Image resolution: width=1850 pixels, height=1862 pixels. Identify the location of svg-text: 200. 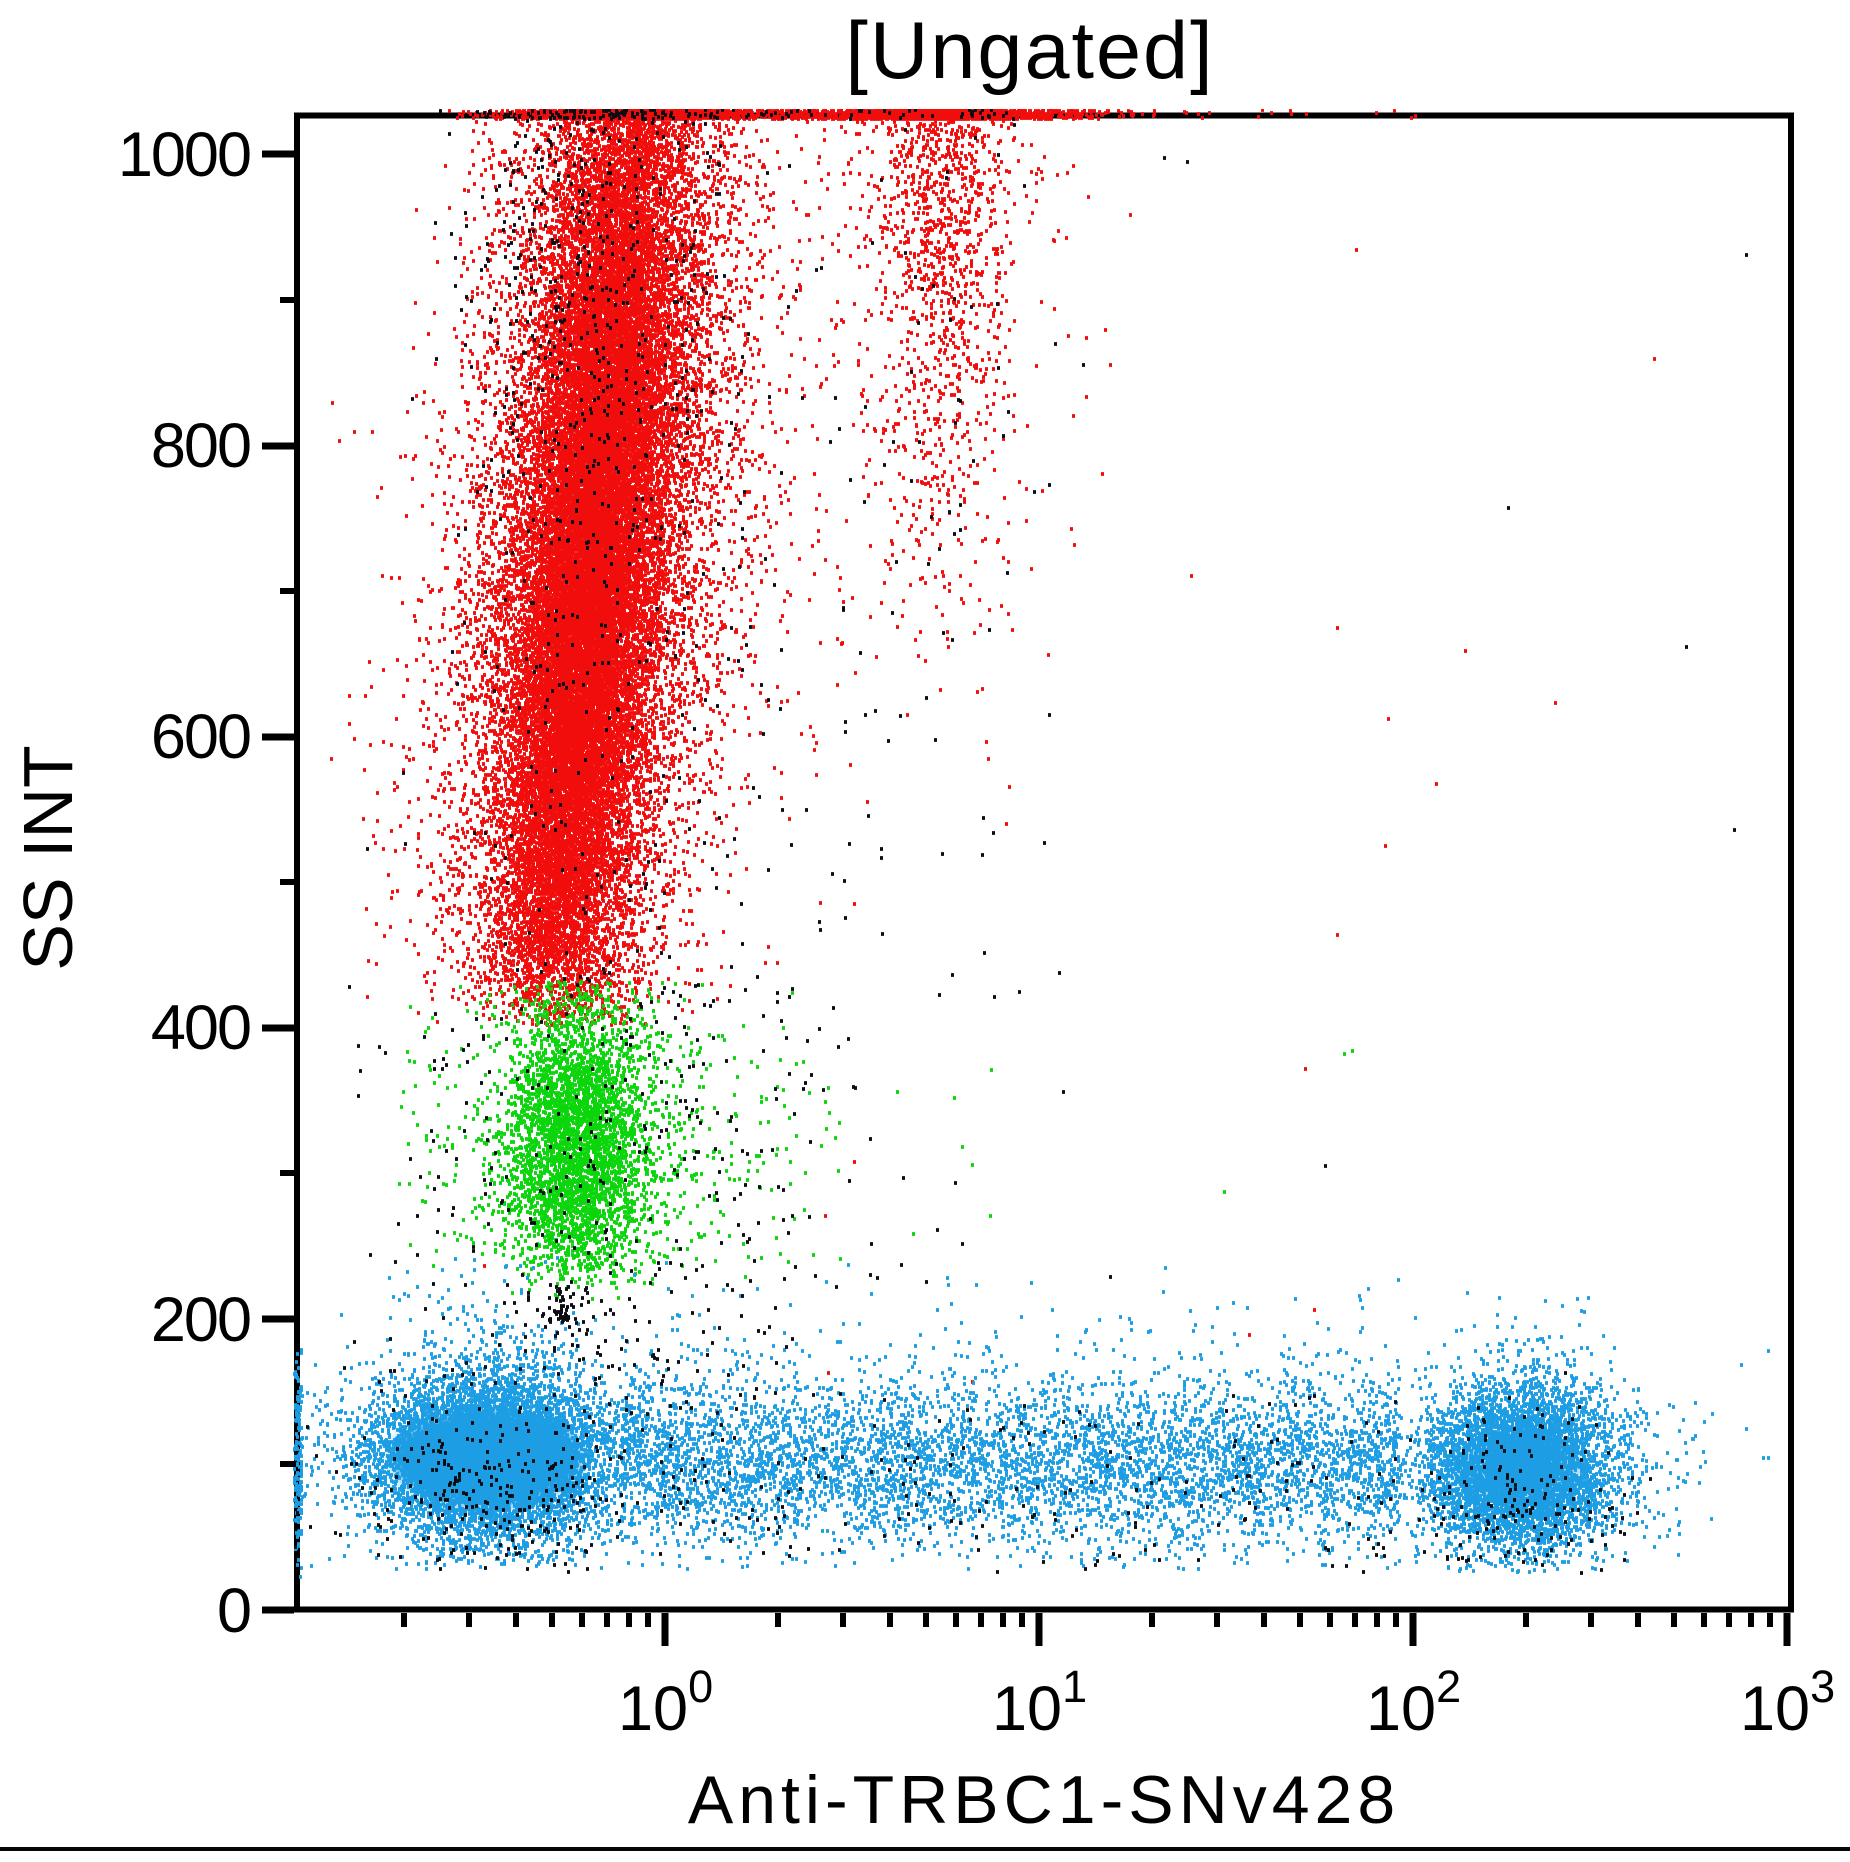
(200, 1320).